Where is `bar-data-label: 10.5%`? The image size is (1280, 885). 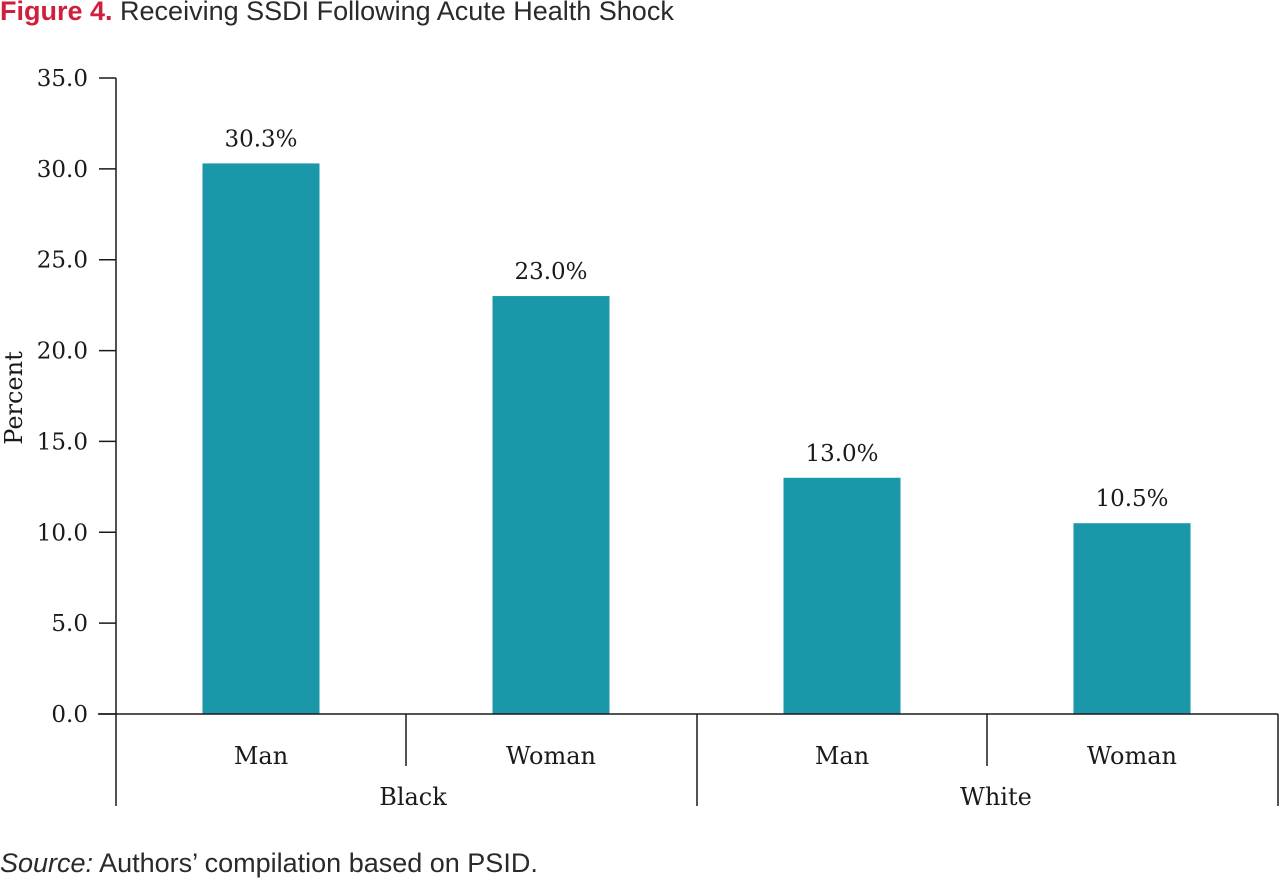 bar-data-label: 10.5% is located at coordinates (1131, 499).